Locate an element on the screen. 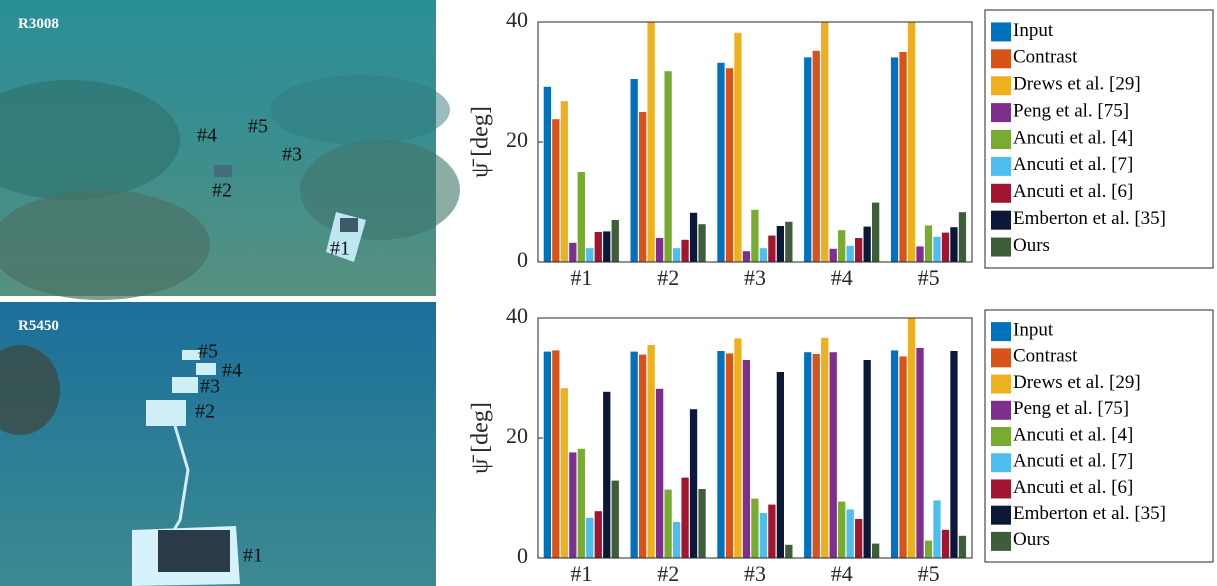  legend-label: Drews et al. [29] is located at coordinates (1077, 382).